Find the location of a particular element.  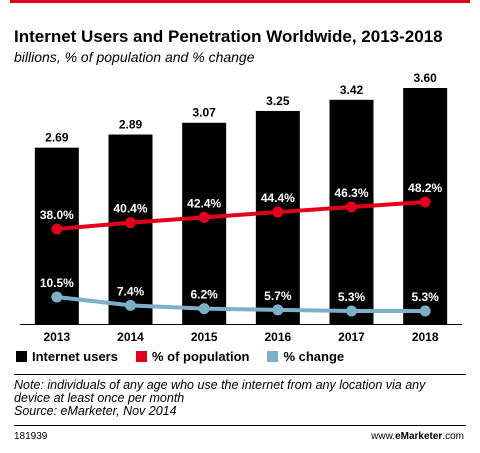

x-tick-label-2017: 2017 is located at coordinates (351, 337).